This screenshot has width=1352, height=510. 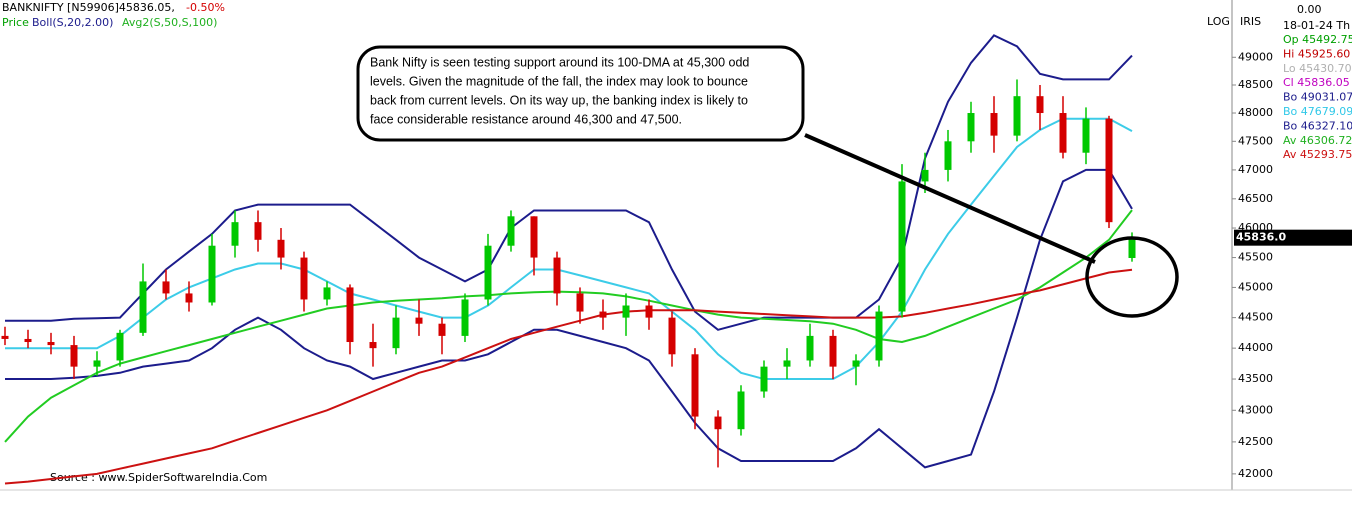 I want to click on y-tick-label: 47000, so click(x=1255, y=169).